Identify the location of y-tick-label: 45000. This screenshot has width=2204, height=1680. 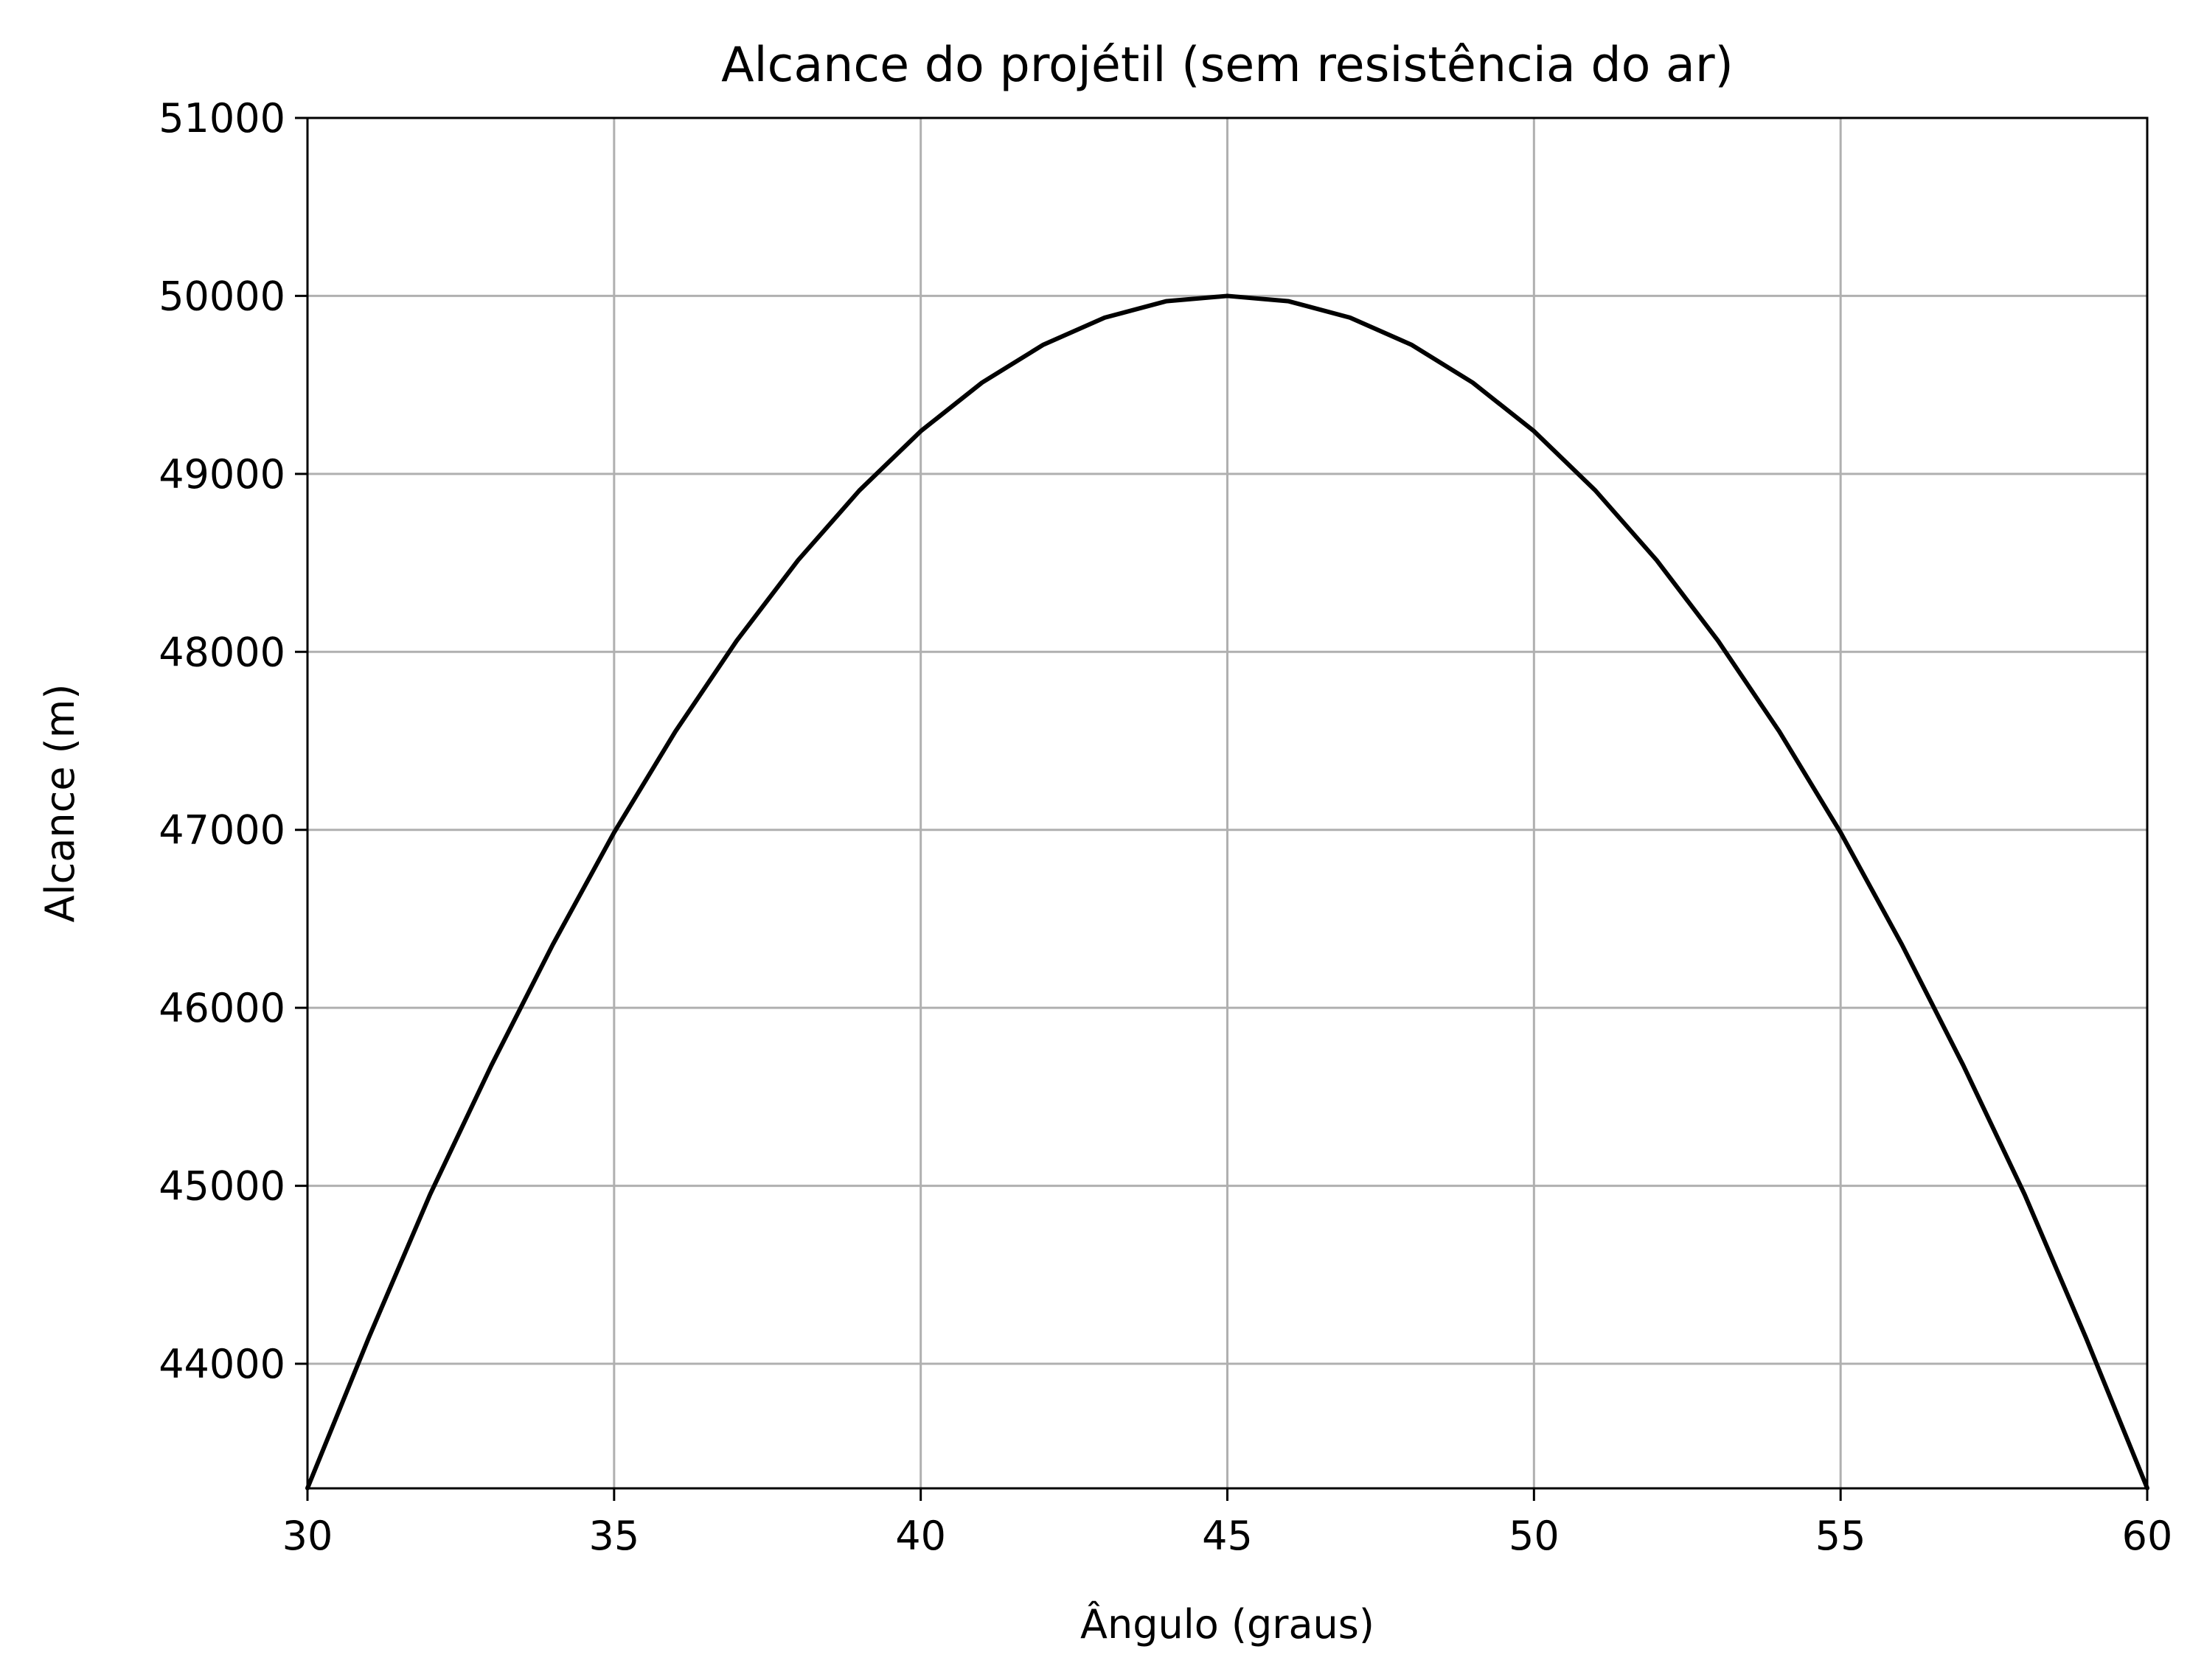
(222, 1186).